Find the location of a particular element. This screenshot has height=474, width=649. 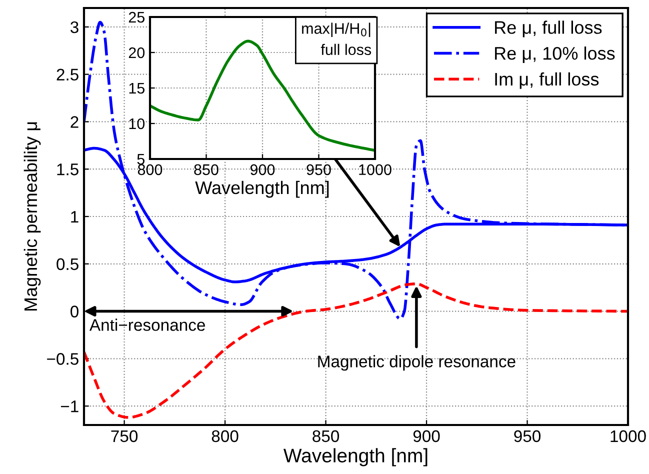

legend-label: Re μ, 10% loss is located at coordinates (555, 55).